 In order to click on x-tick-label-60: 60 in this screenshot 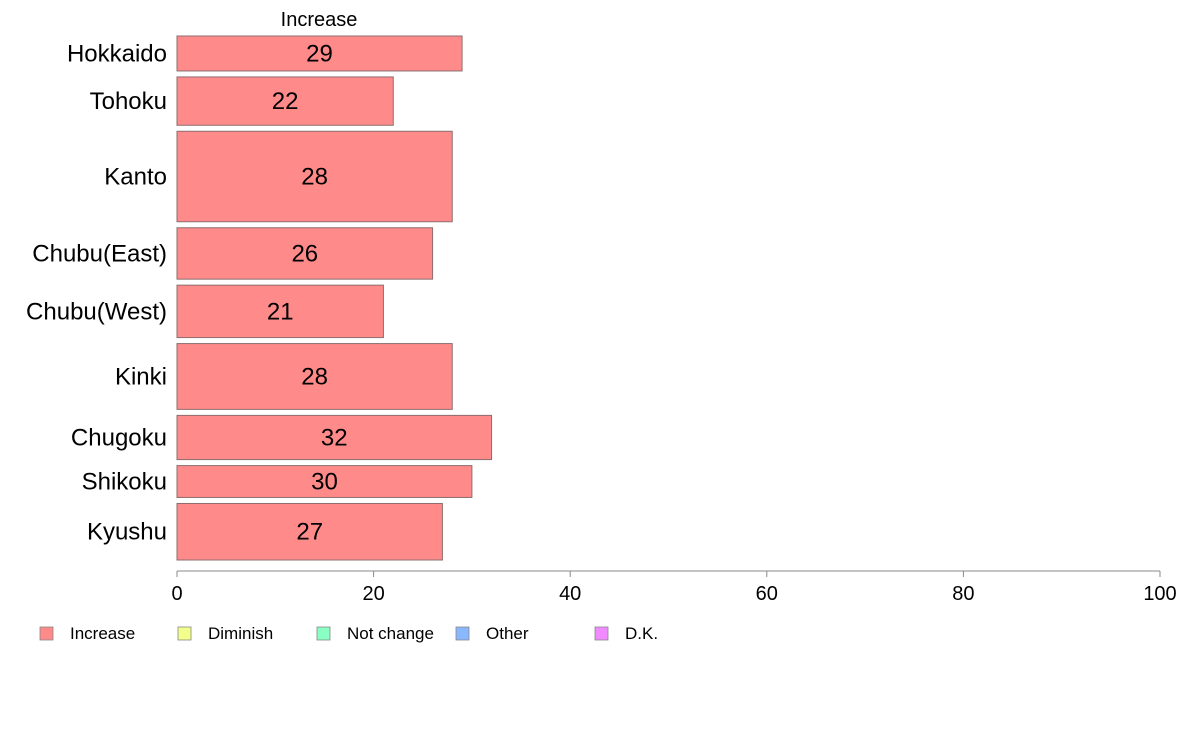, I will do `click(767, 594)`.